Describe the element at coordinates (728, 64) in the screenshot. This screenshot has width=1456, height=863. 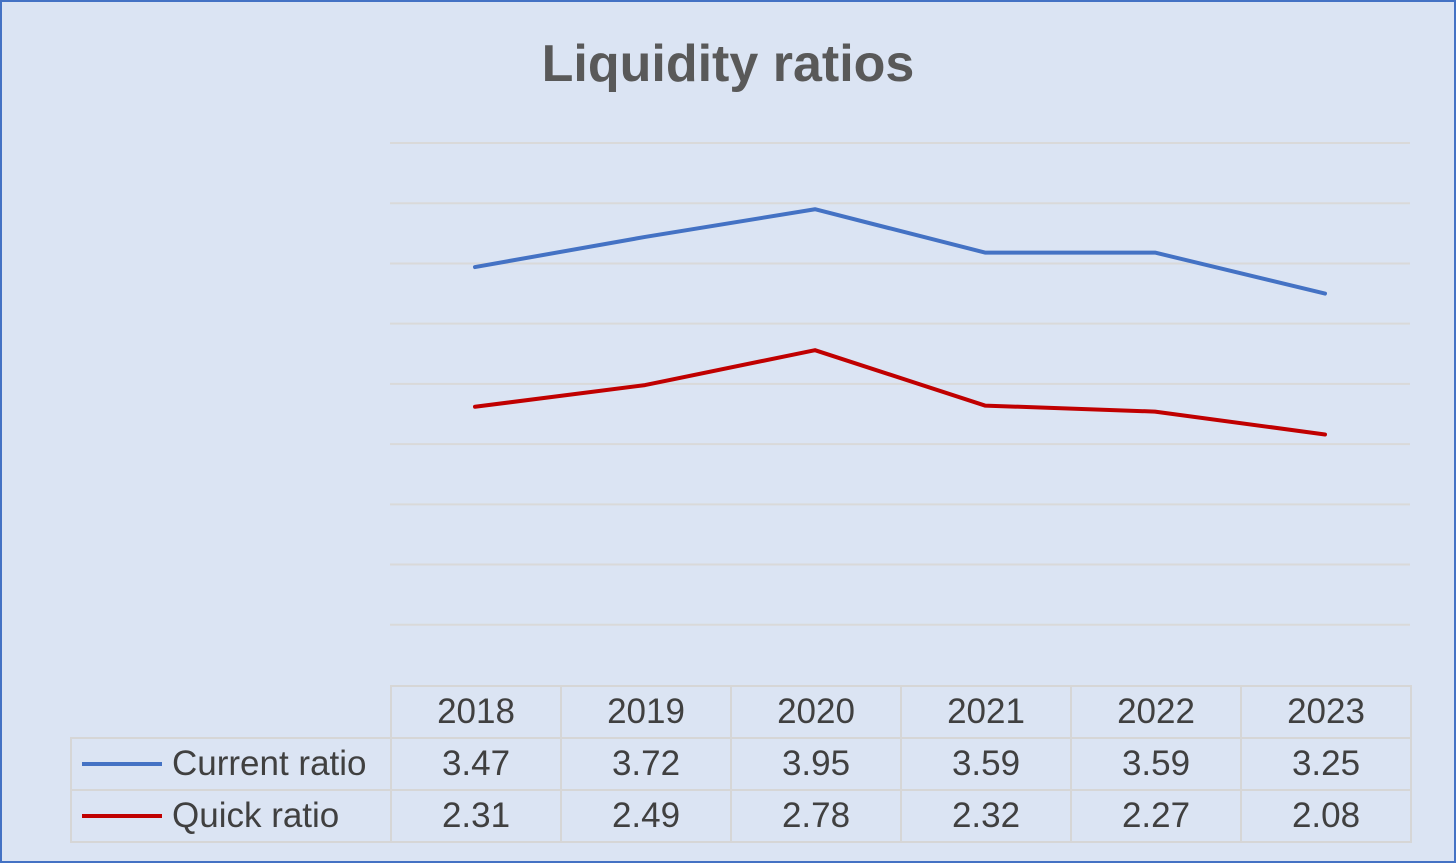
I see `chart-title: Liquidity ratios` at that location.